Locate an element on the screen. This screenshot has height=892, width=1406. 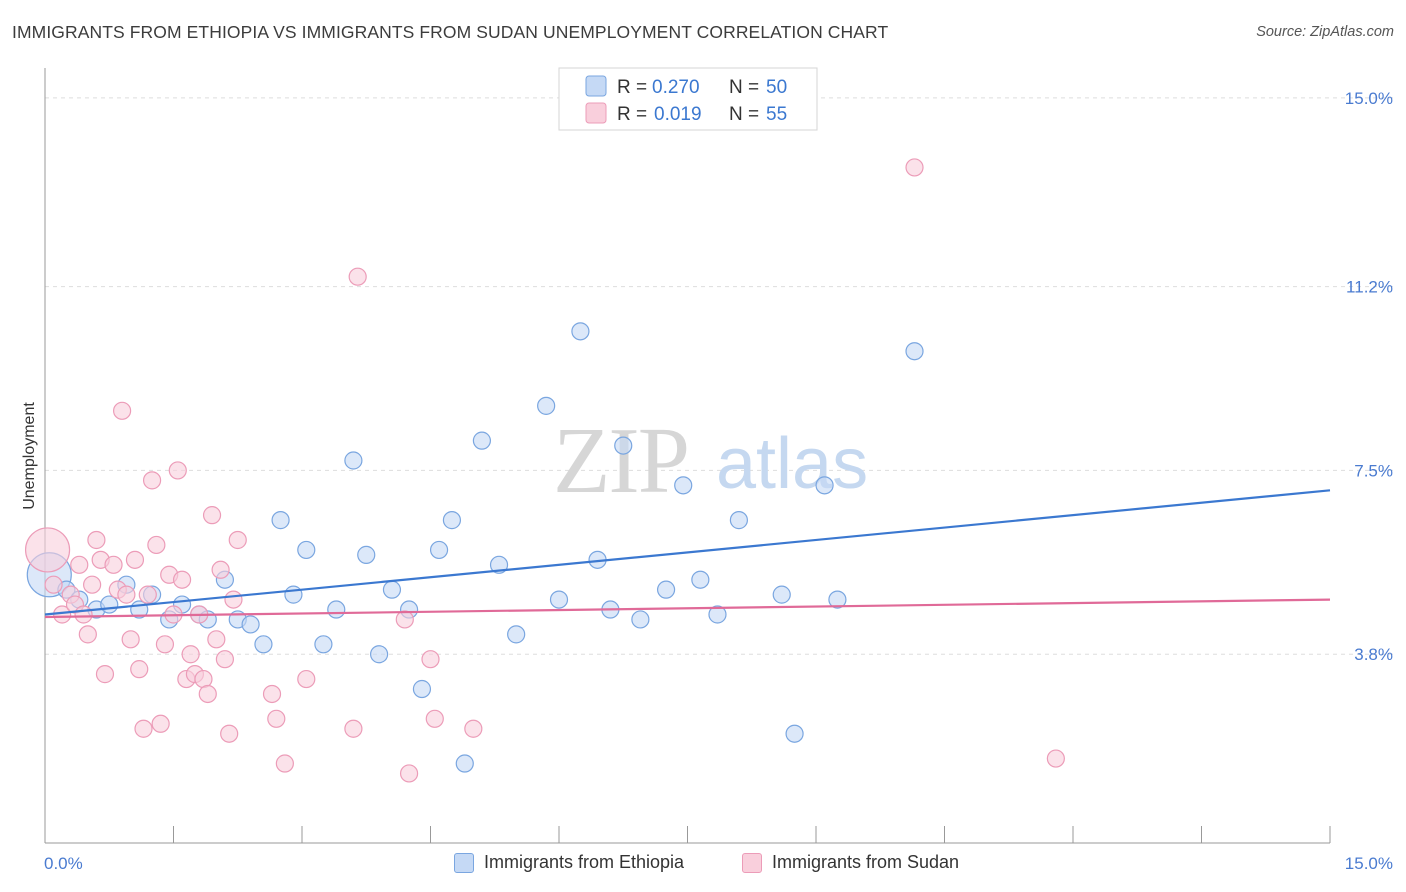
legend-r-value: 0.019 is located at coordinates (678, 114).